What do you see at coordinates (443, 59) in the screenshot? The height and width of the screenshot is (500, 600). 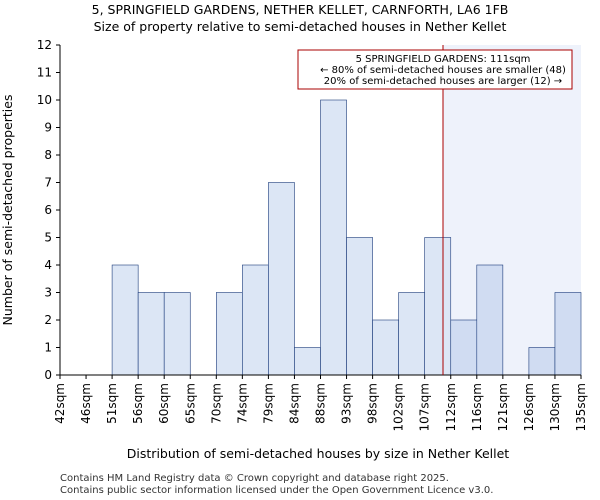 I see `annotation-line1: 5 SPRINGFIELD GARDENS: 111sqm` at bounding box center [443, 59].